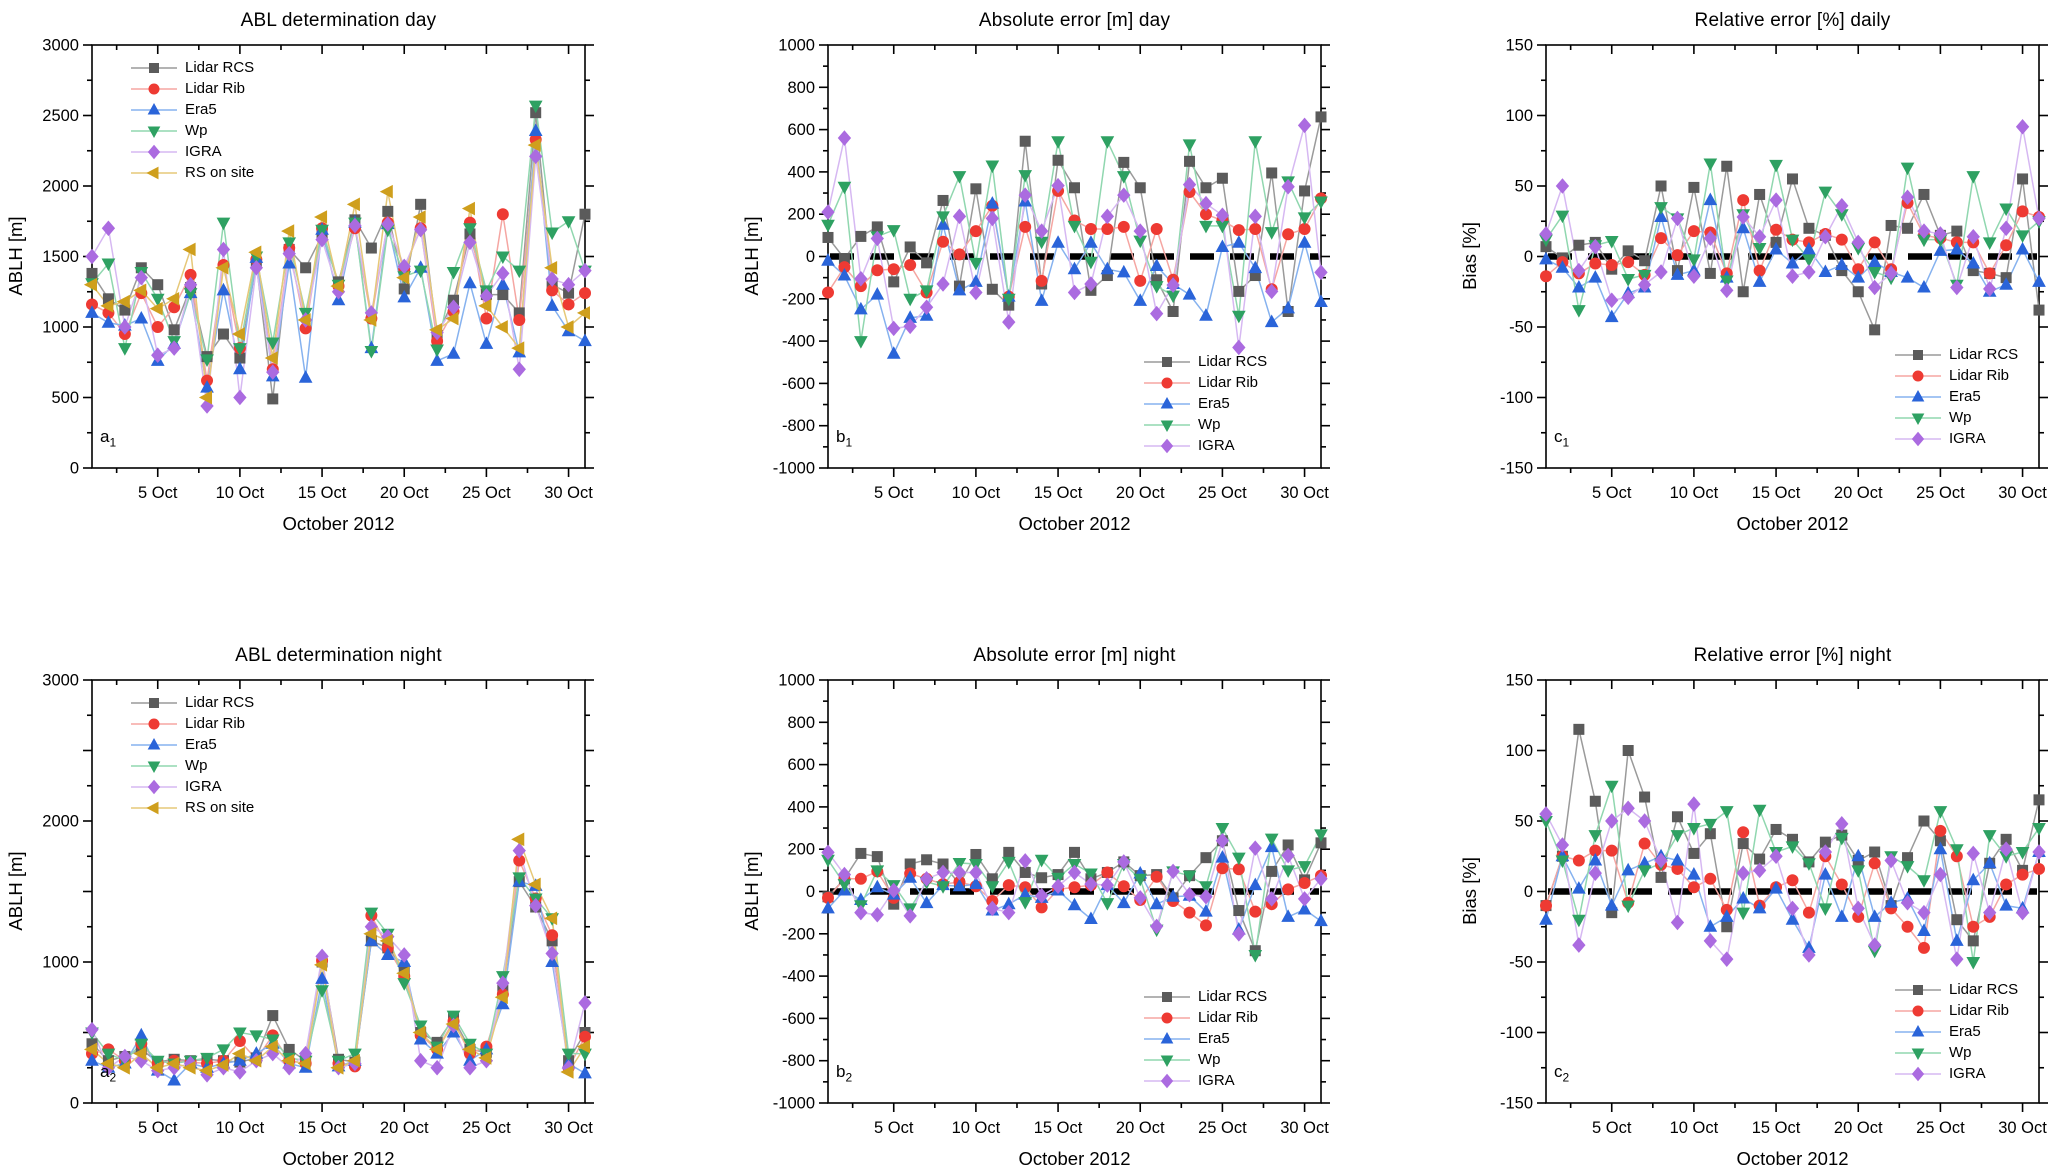 The image size is (2067, 1171). Describe the element at coordinates (240, 493) in the screenshot. I see `x-tick-label: 10 Oct` at that location.